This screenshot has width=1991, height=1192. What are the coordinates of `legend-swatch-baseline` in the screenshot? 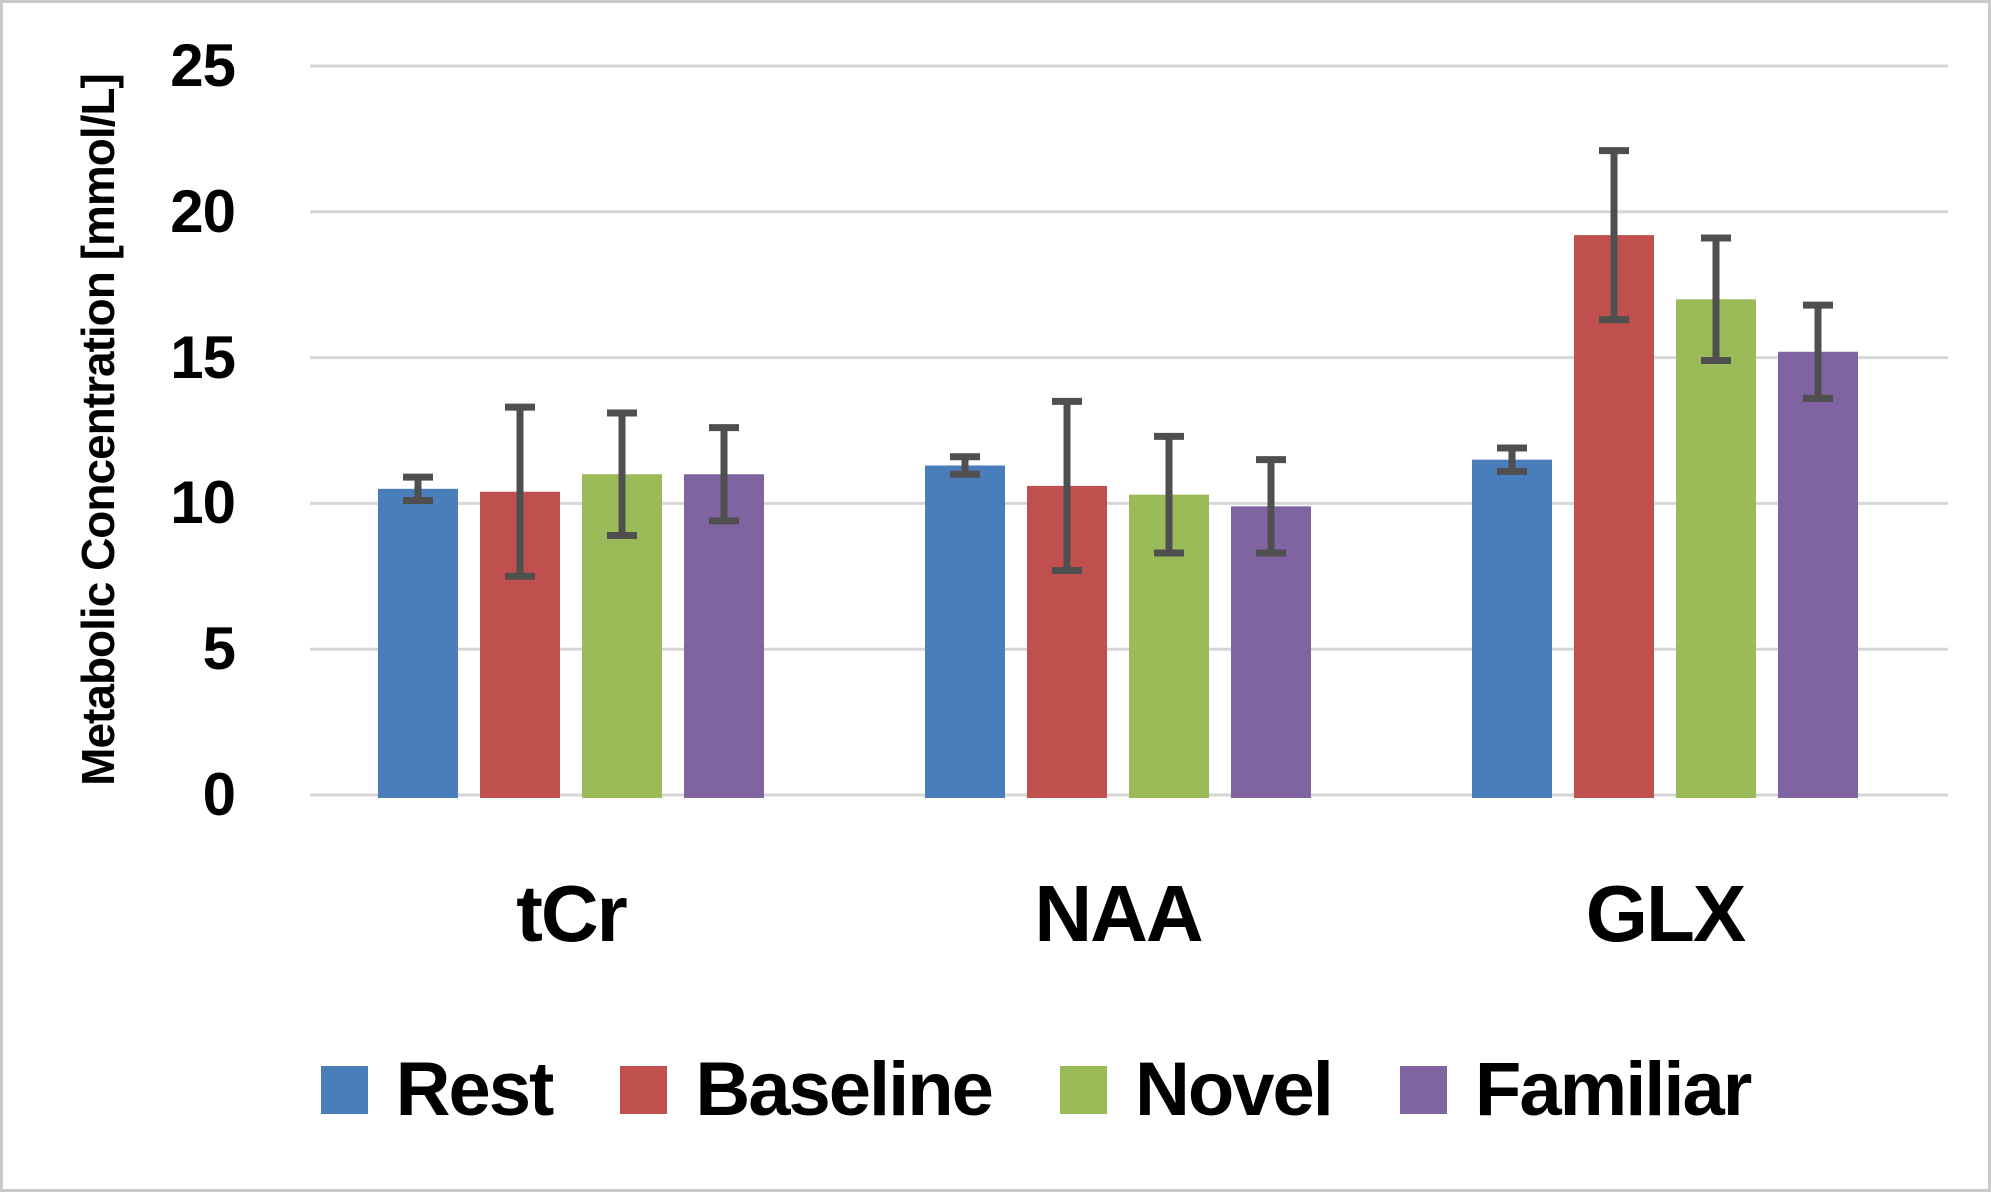 It's located at (644, 1090).